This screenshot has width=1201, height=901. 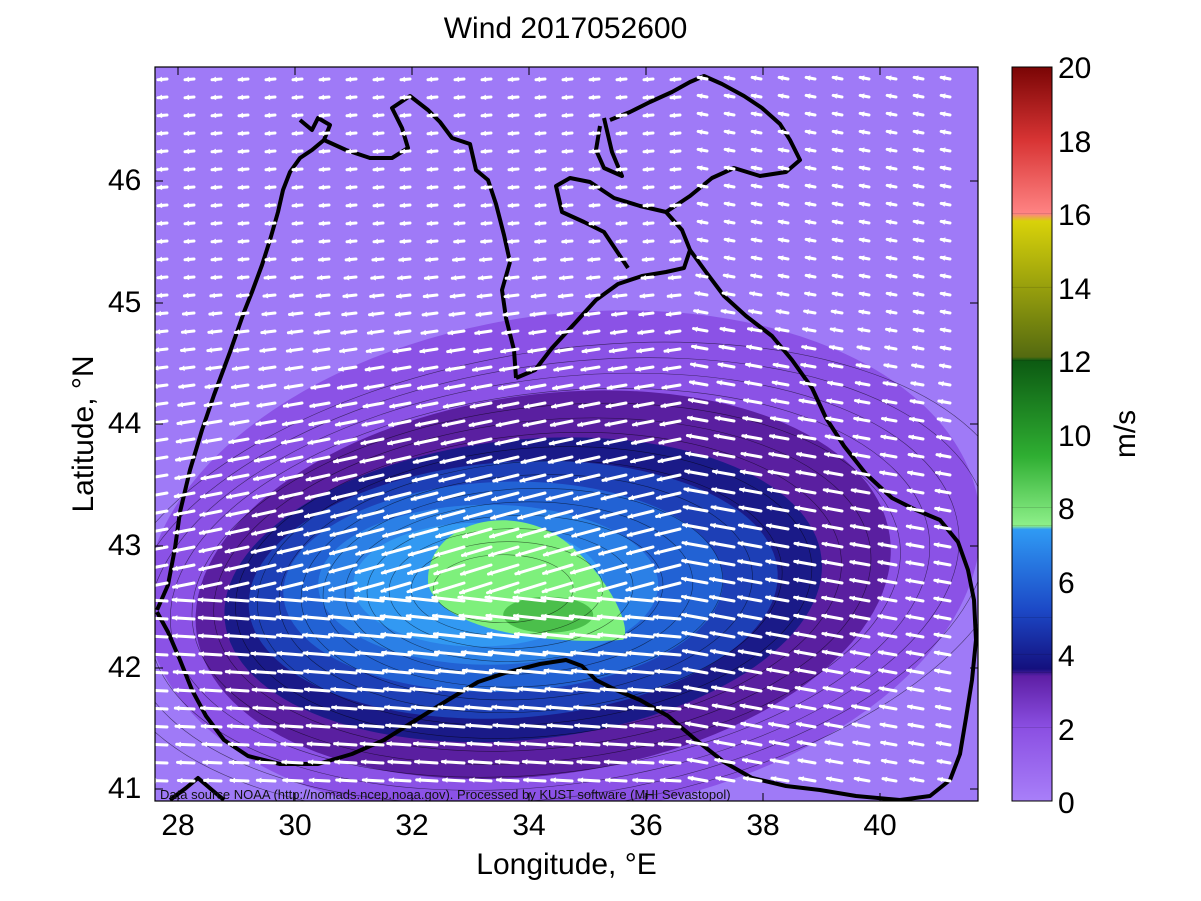 I want to click on speed-contour, so click(x=1077, y=665).